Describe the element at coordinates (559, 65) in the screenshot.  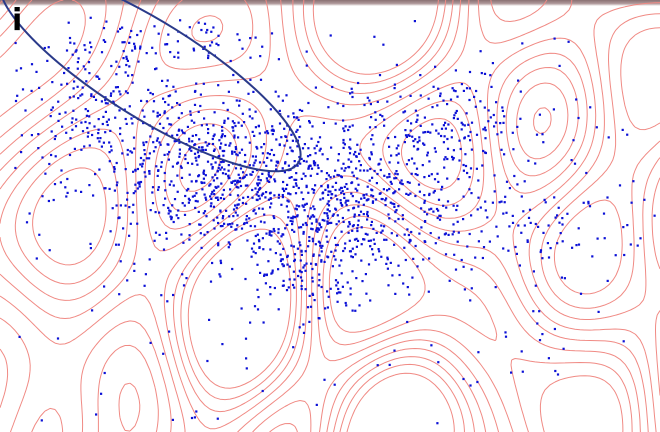
I see `data-point-1906` at that location.